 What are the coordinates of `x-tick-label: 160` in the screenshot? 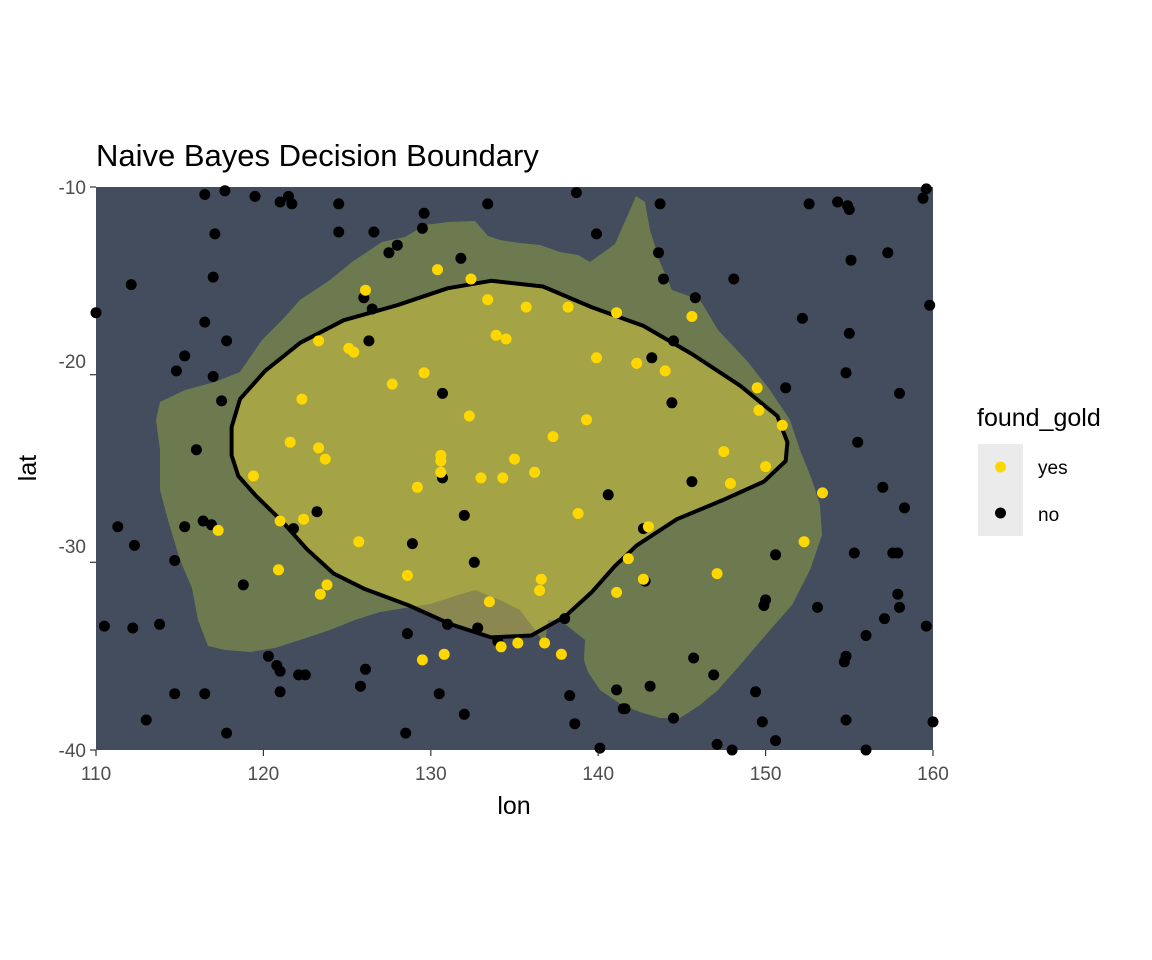 It's located at (933, 774).